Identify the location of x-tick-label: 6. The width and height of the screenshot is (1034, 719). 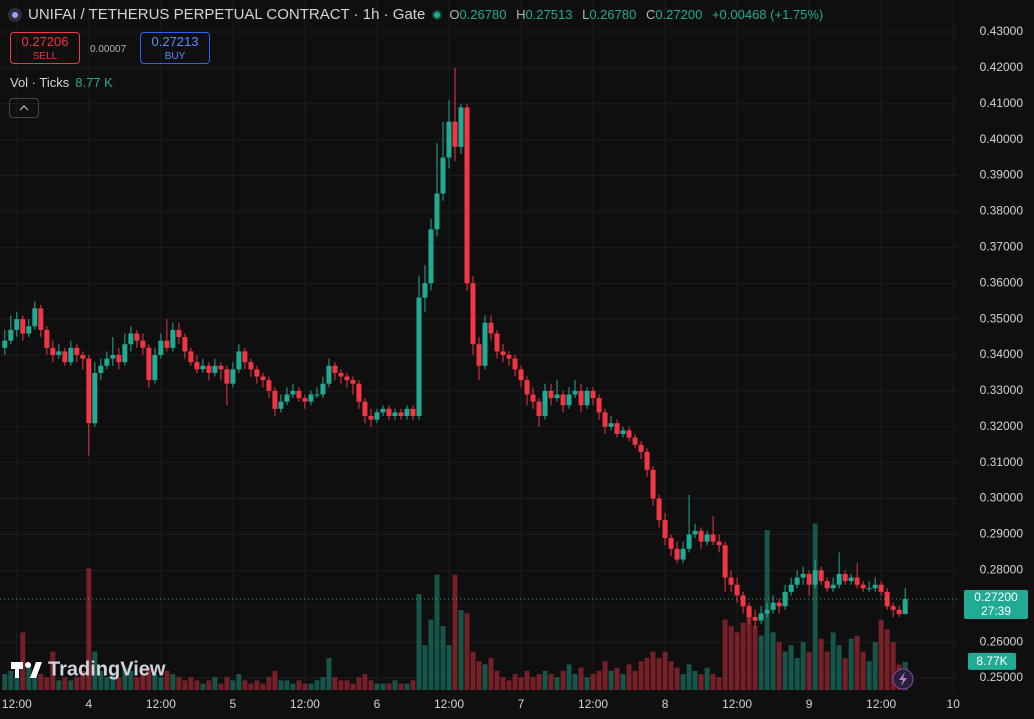
(377, 704).